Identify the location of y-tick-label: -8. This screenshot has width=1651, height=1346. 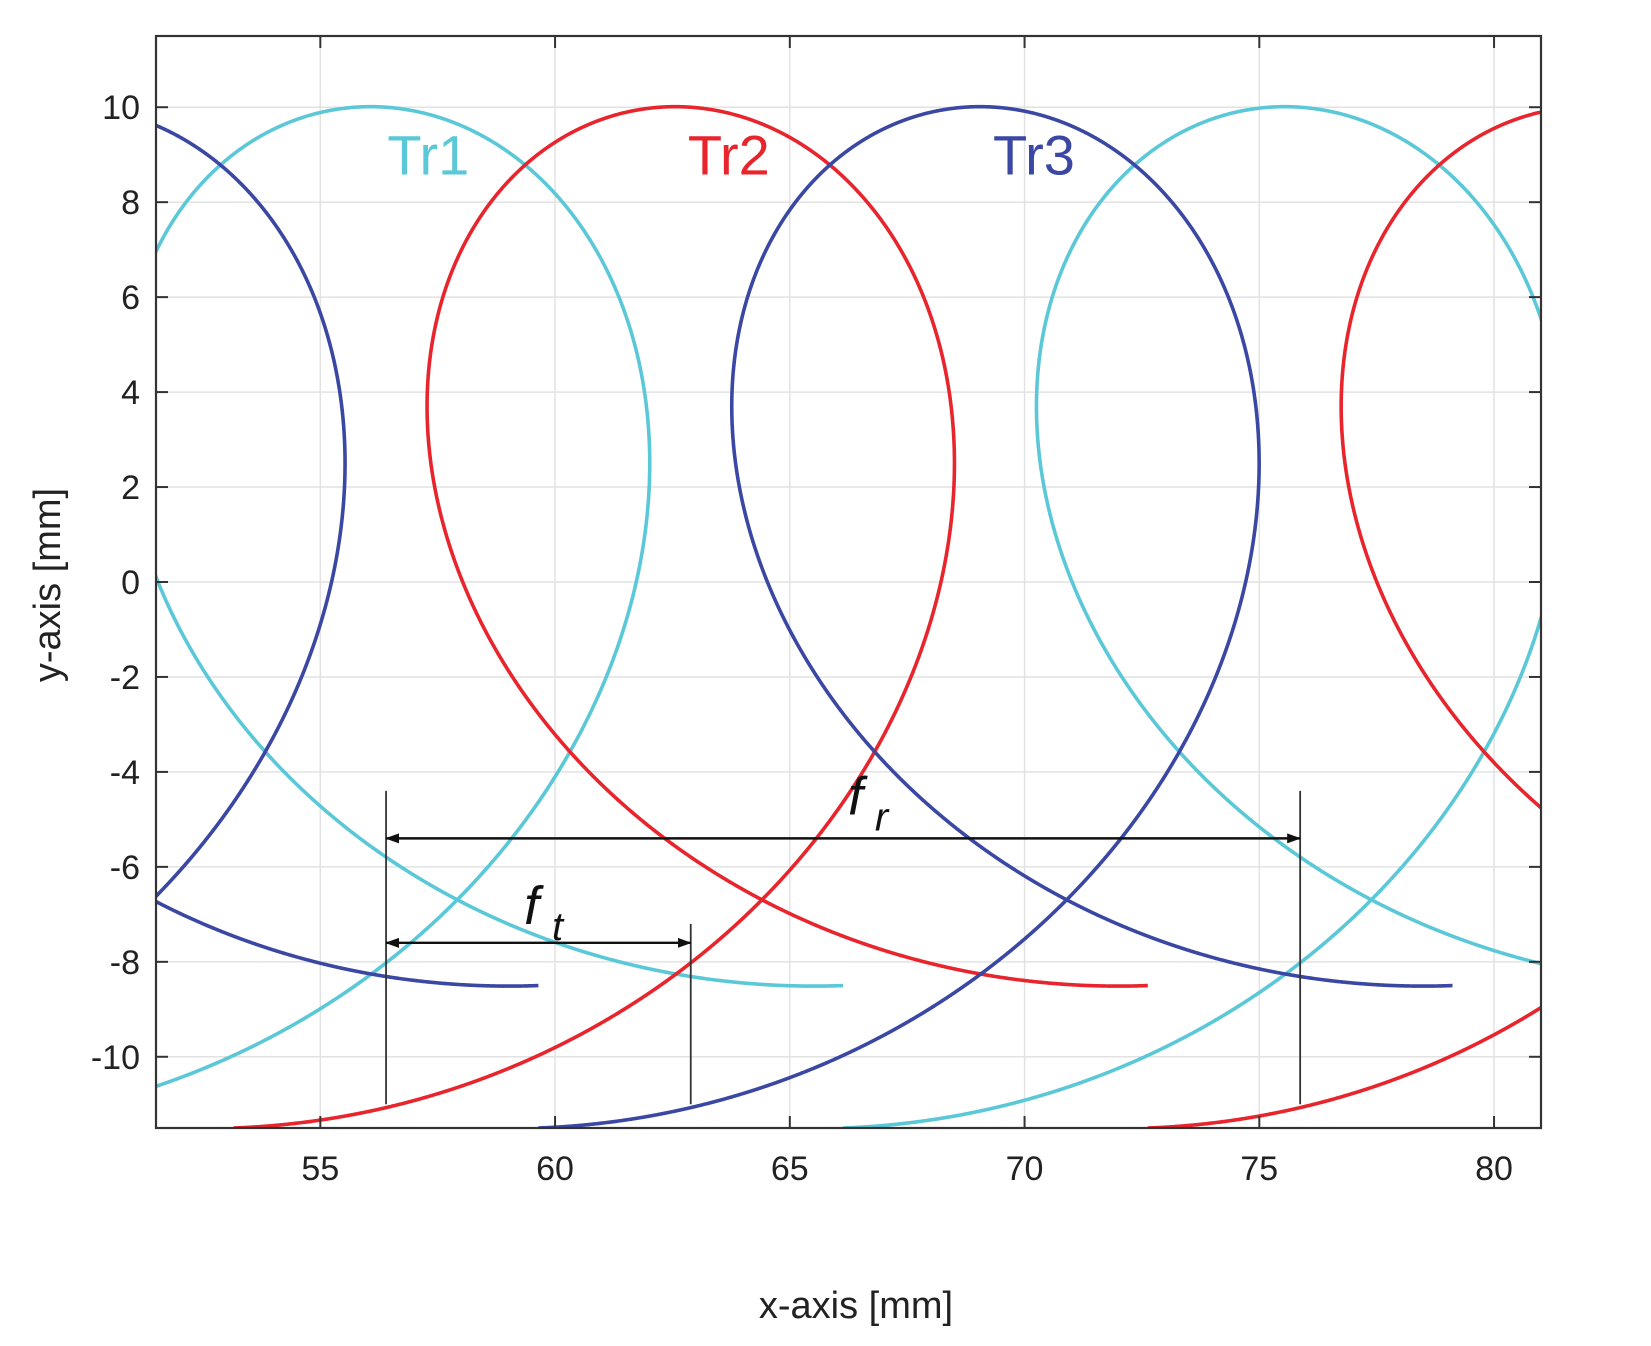
(125, 963).